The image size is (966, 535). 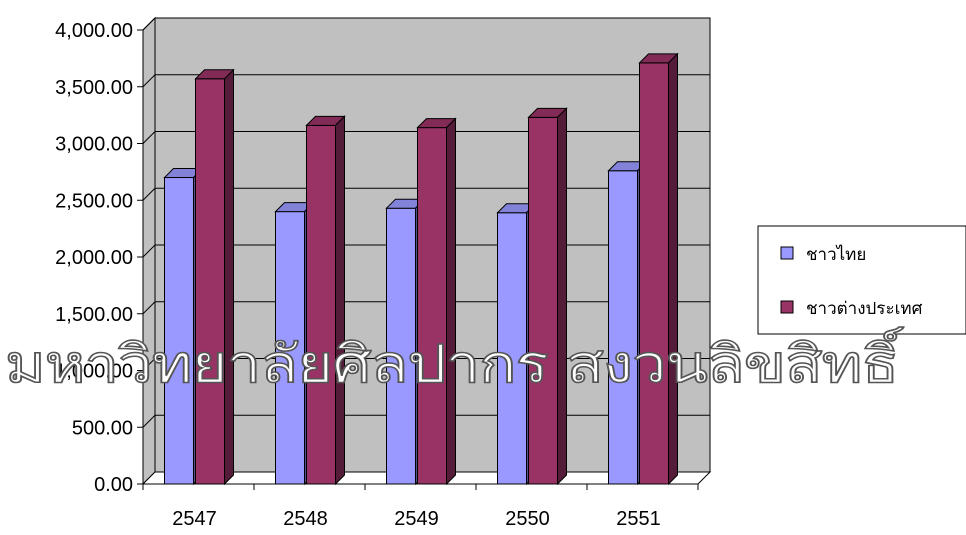 What do you see at coordinates (102, 428) in the screenshot?
I see `y-tick-label: 500.00` at bounding box center [102, 428].